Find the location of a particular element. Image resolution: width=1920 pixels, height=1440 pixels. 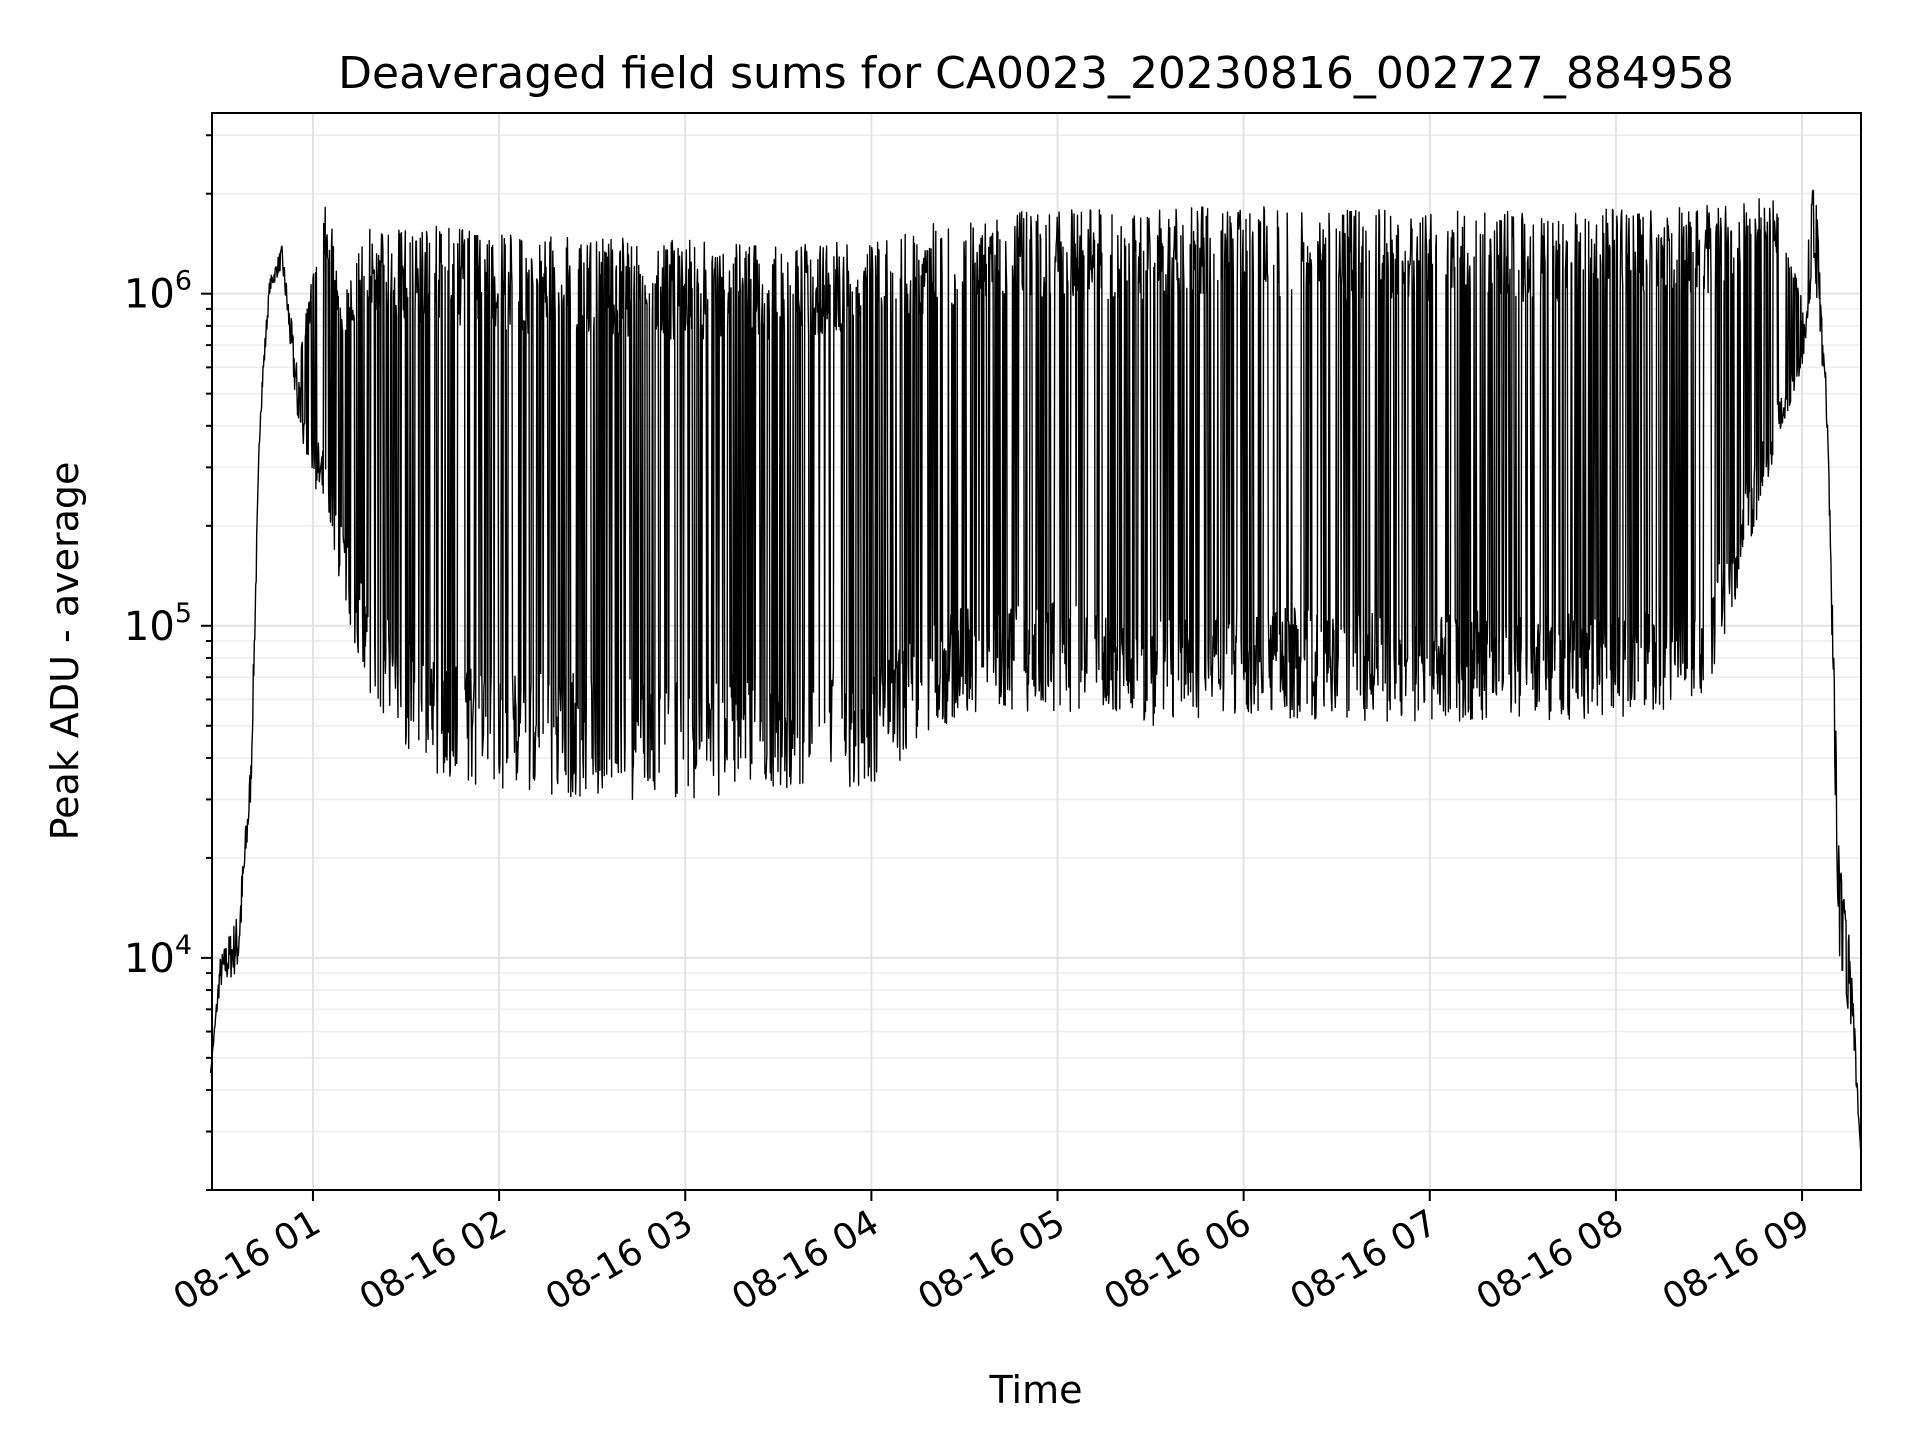

y-tick-label: 10⁴ is located at coordinates (158, 956).